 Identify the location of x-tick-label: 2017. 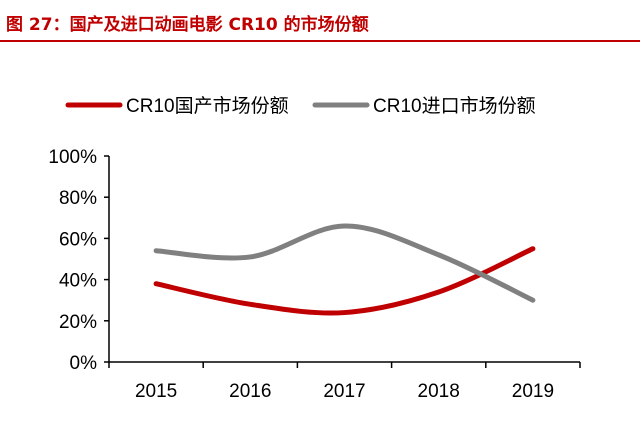
(344, 391).